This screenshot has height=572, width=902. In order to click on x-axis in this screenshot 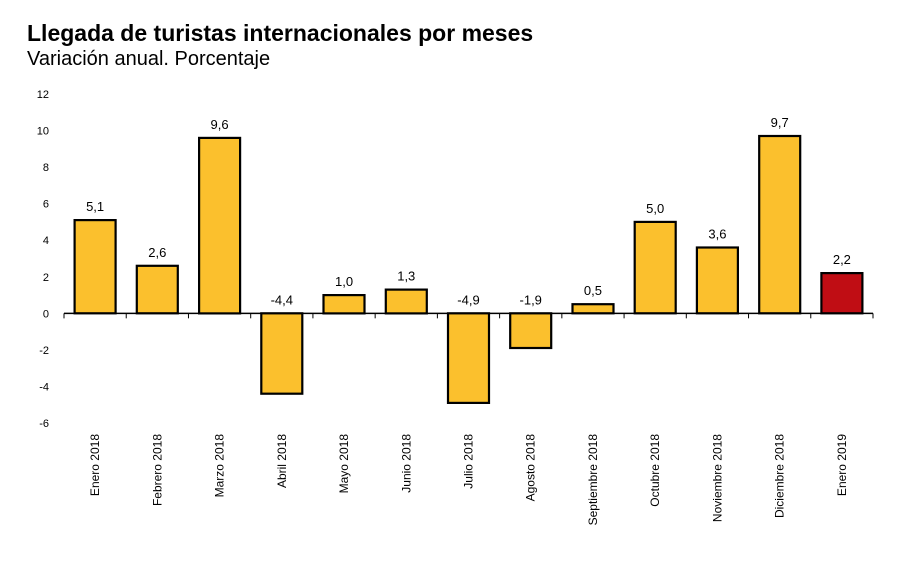, I will do `click(468, 315)`.